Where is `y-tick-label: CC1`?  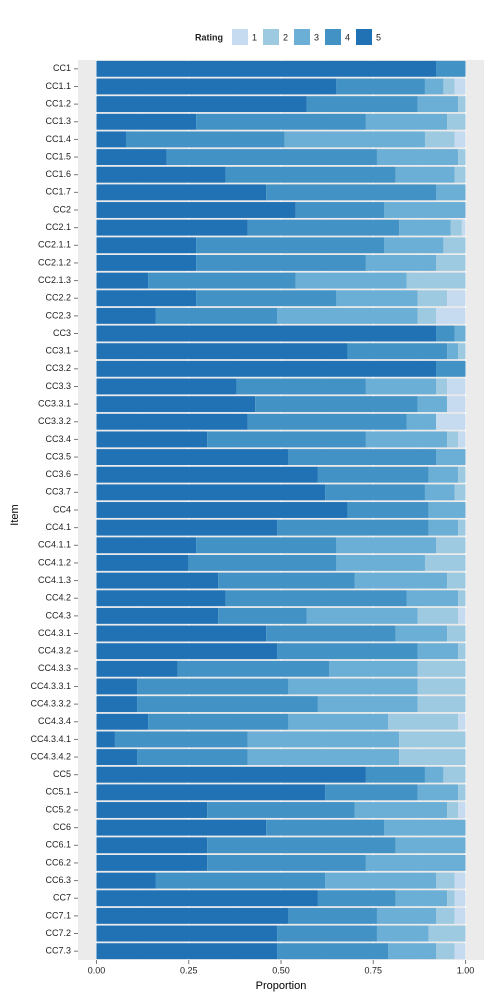
y-tick-label: CC1 is located at coordinates (62, 68).